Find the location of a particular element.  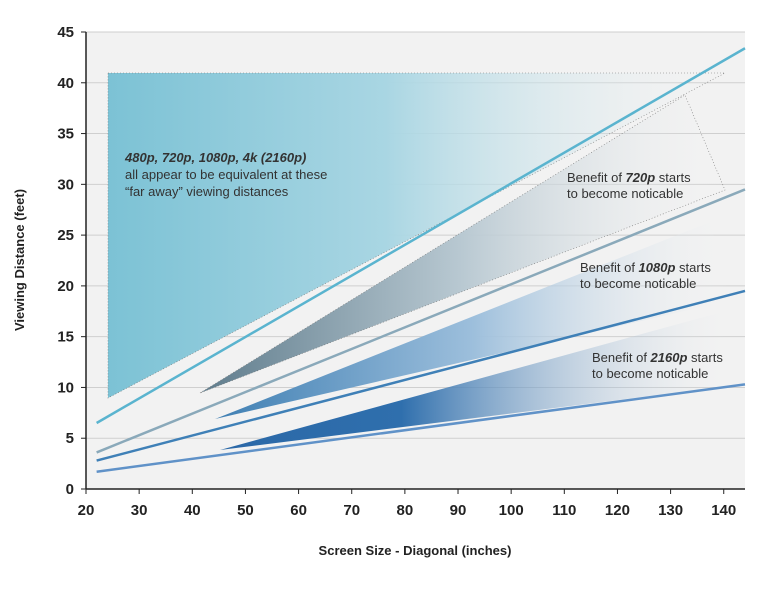

x-tick-label: 110 is located at coordinates (564, 510).